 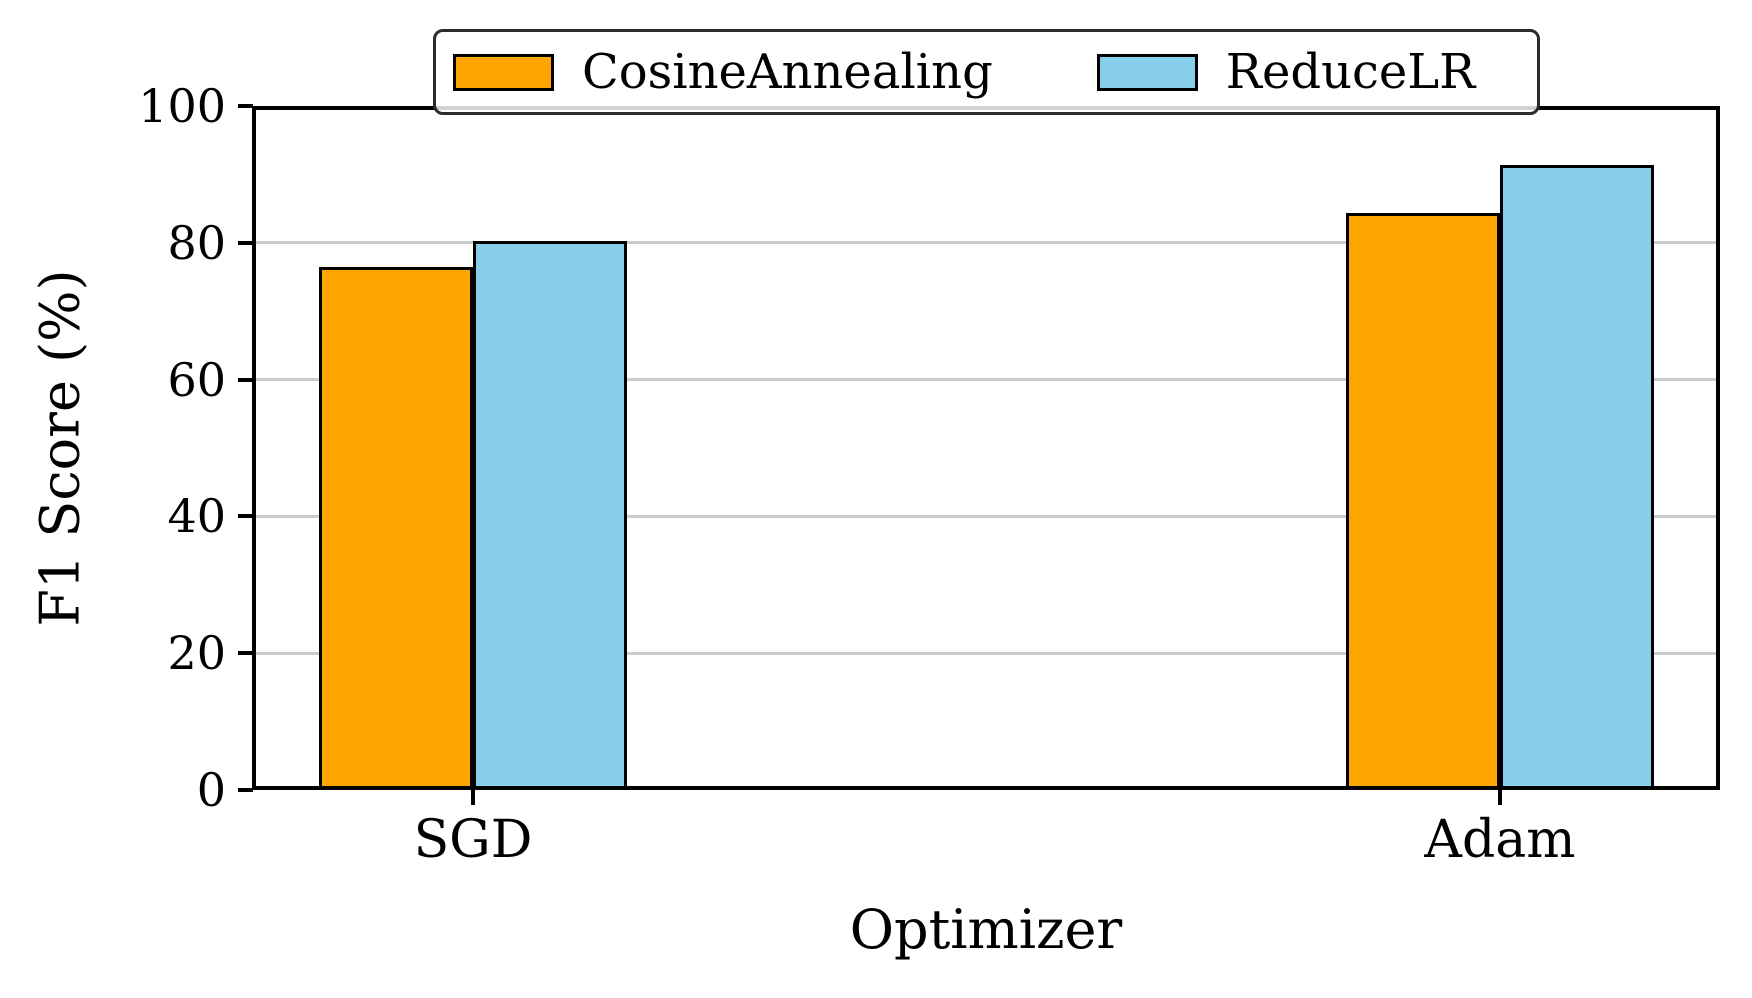 What do you see at coordinates (1500, 840) in the screenshot?
I see `x-tick-label-adam: Adam` at bounding box center [1500, 840].